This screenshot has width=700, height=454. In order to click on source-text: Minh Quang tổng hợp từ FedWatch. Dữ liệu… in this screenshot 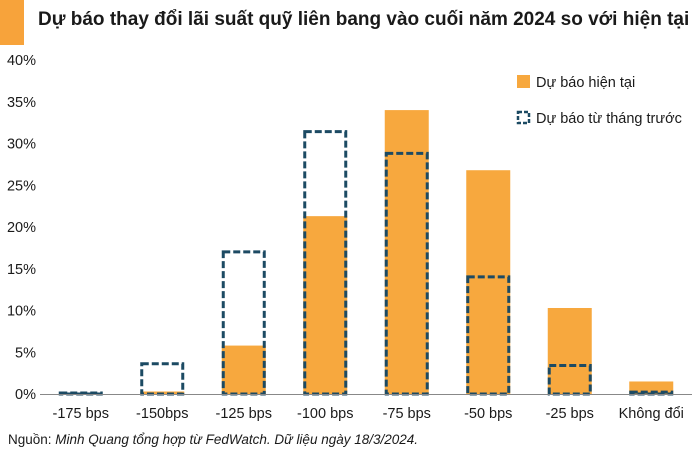, I will do `click(237, 439)`.